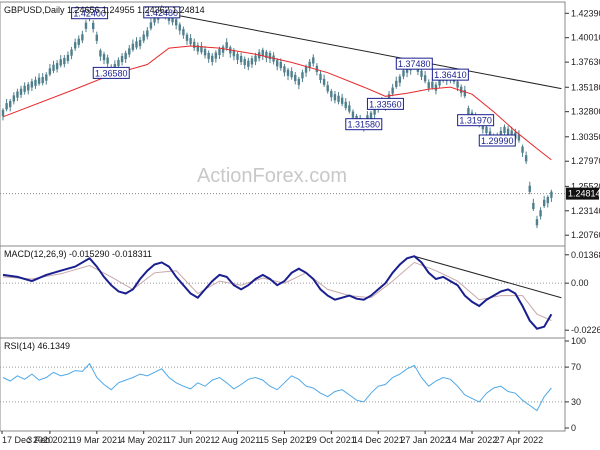  I want to click on macd-header: MACD(12,26,9) -0.015290 -0.018311, so click(78, 254).